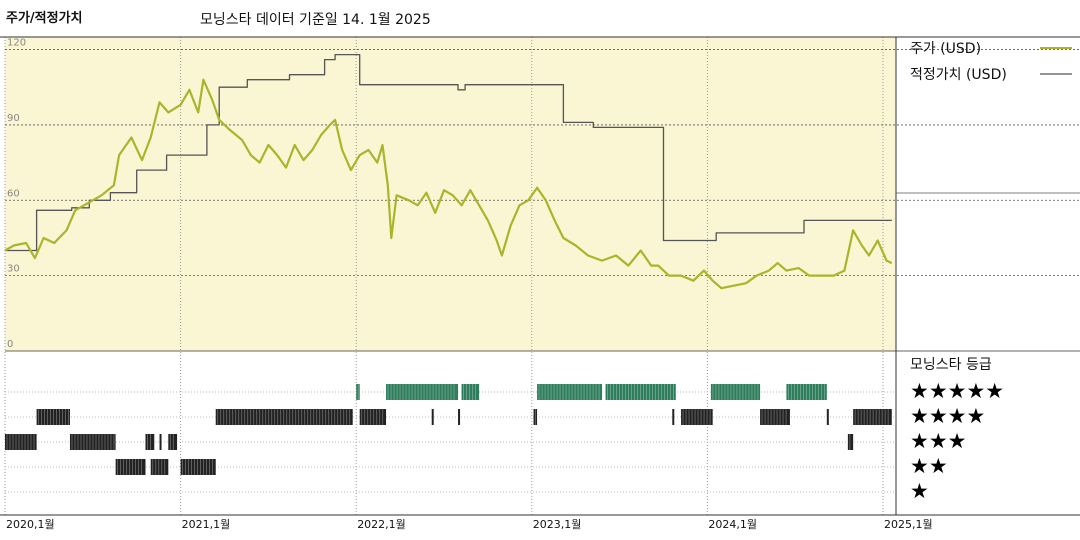 This screenshot has height=540, width=1080. I want to click on y-tick-label: 60, so click(13, 193).